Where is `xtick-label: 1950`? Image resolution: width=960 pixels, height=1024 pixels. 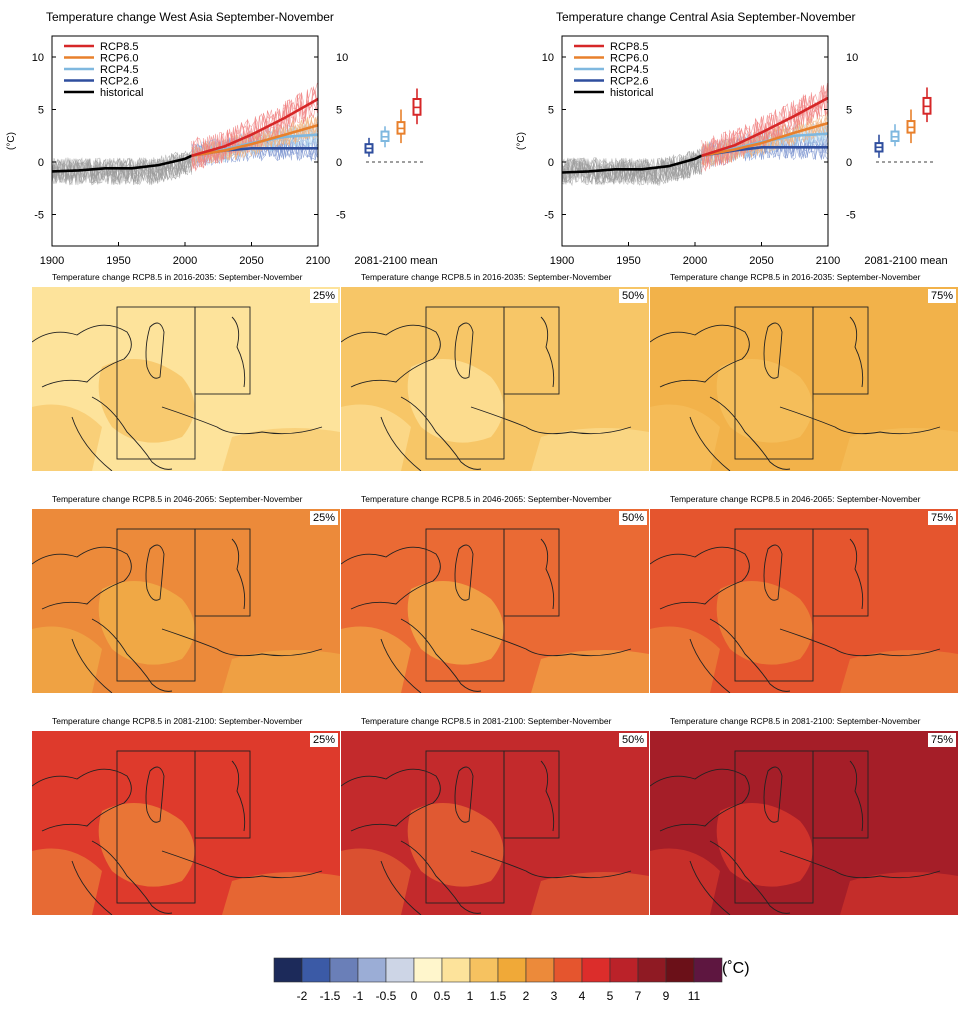
xtick-label: 1950 is located at coordinates (628, 261).